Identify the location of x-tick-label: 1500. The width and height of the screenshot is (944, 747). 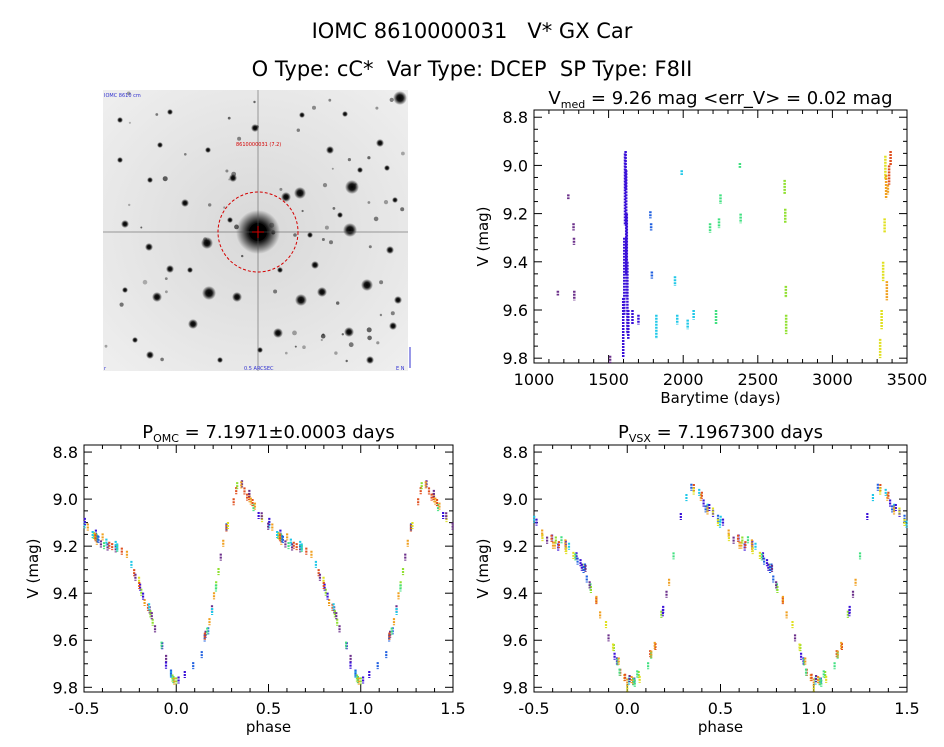
(608, 379).